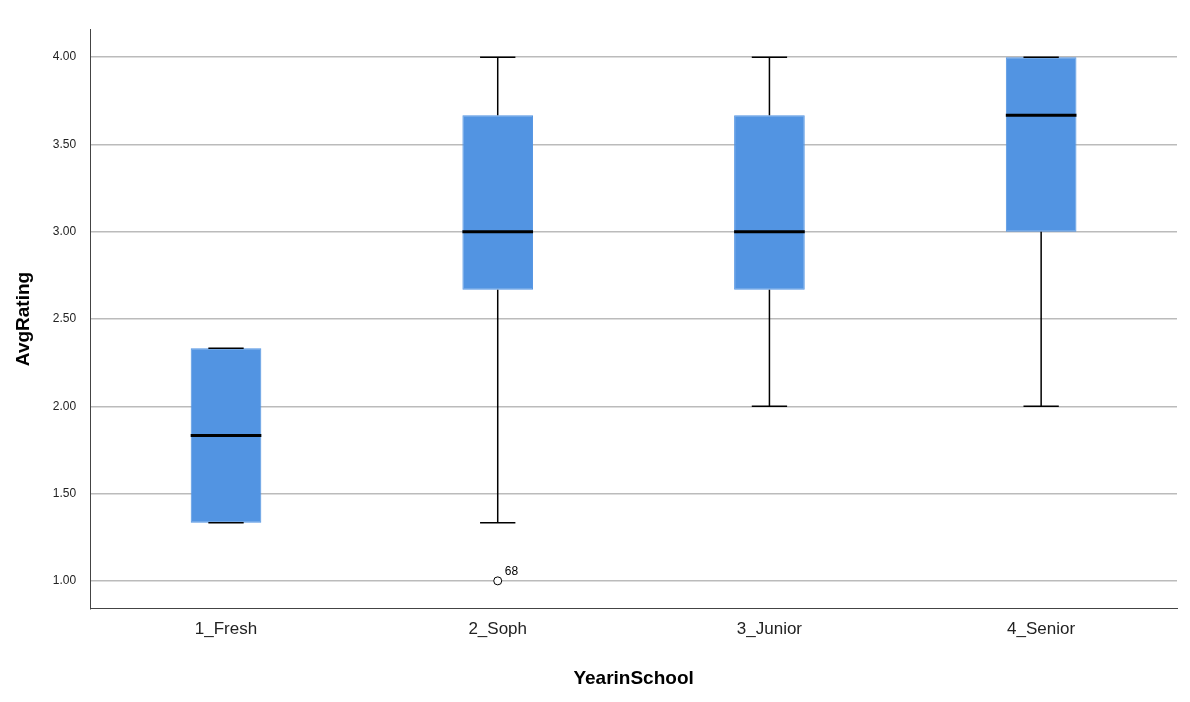 The height and width of the screenshot is (702, 1190). What do you see at coordinates (498, 628) in the screenshot?
I see `x-tick-label: 2_Soph` at bounding box center [498, 628].